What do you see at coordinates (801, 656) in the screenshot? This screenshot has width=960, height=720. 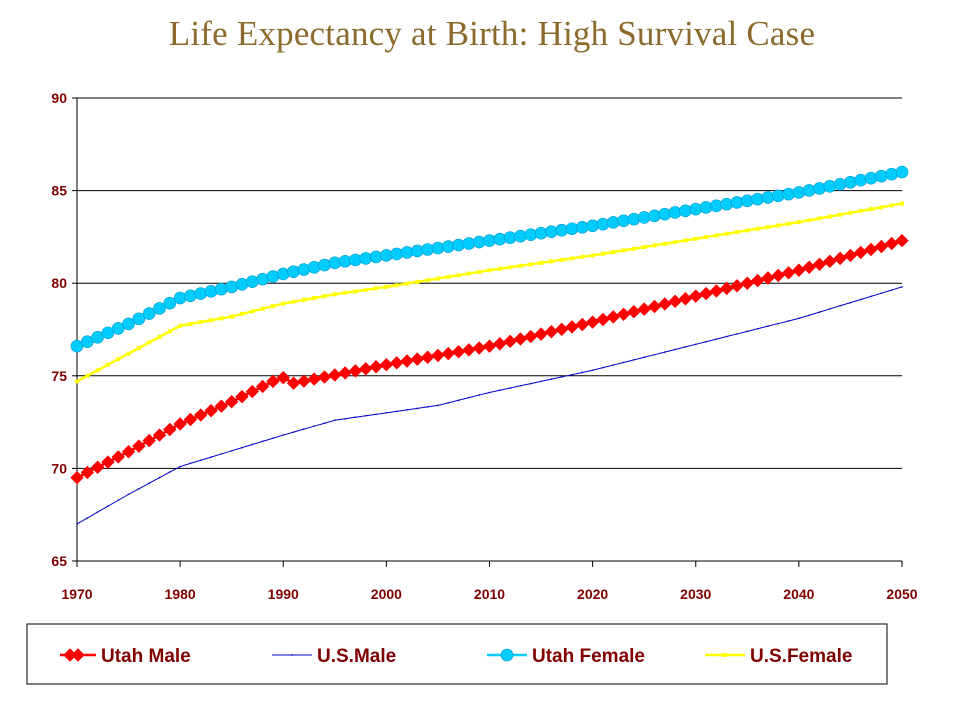 I see `legend-label-u-s-female: U.S.Female` at bounding box center [801, 656].